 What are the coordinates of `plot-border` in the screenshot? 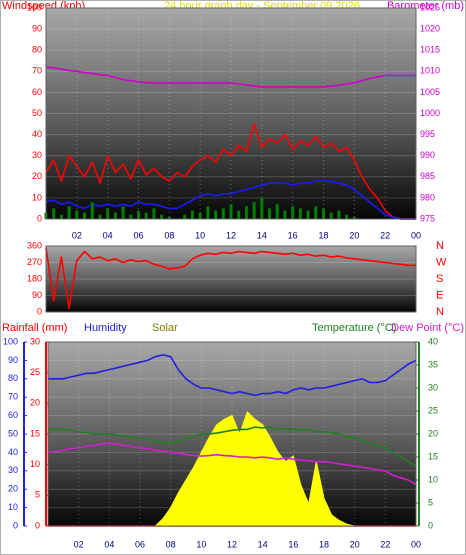 It's located at (231, 279).